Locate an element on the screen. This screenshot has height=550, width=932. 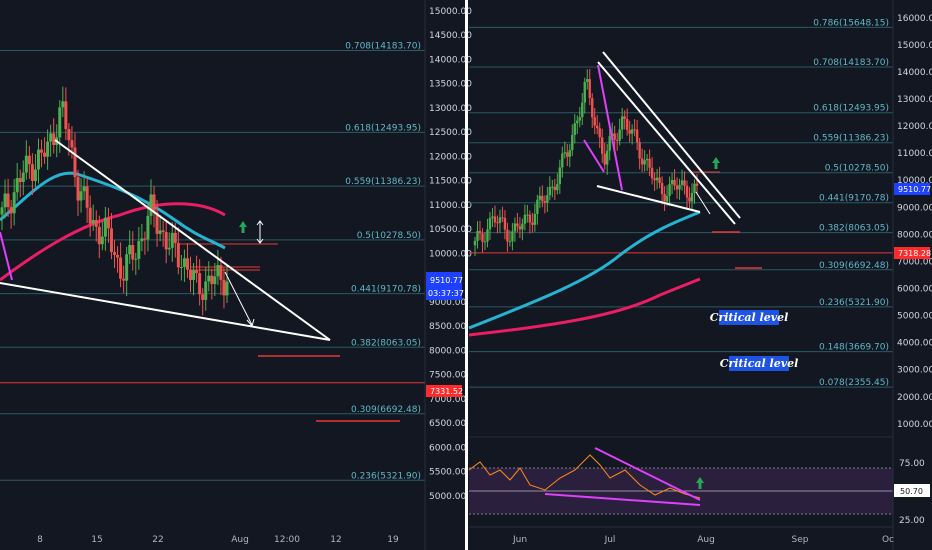
right-fib-label: 0.148(3669.70) is located at coordinates (854, 348).